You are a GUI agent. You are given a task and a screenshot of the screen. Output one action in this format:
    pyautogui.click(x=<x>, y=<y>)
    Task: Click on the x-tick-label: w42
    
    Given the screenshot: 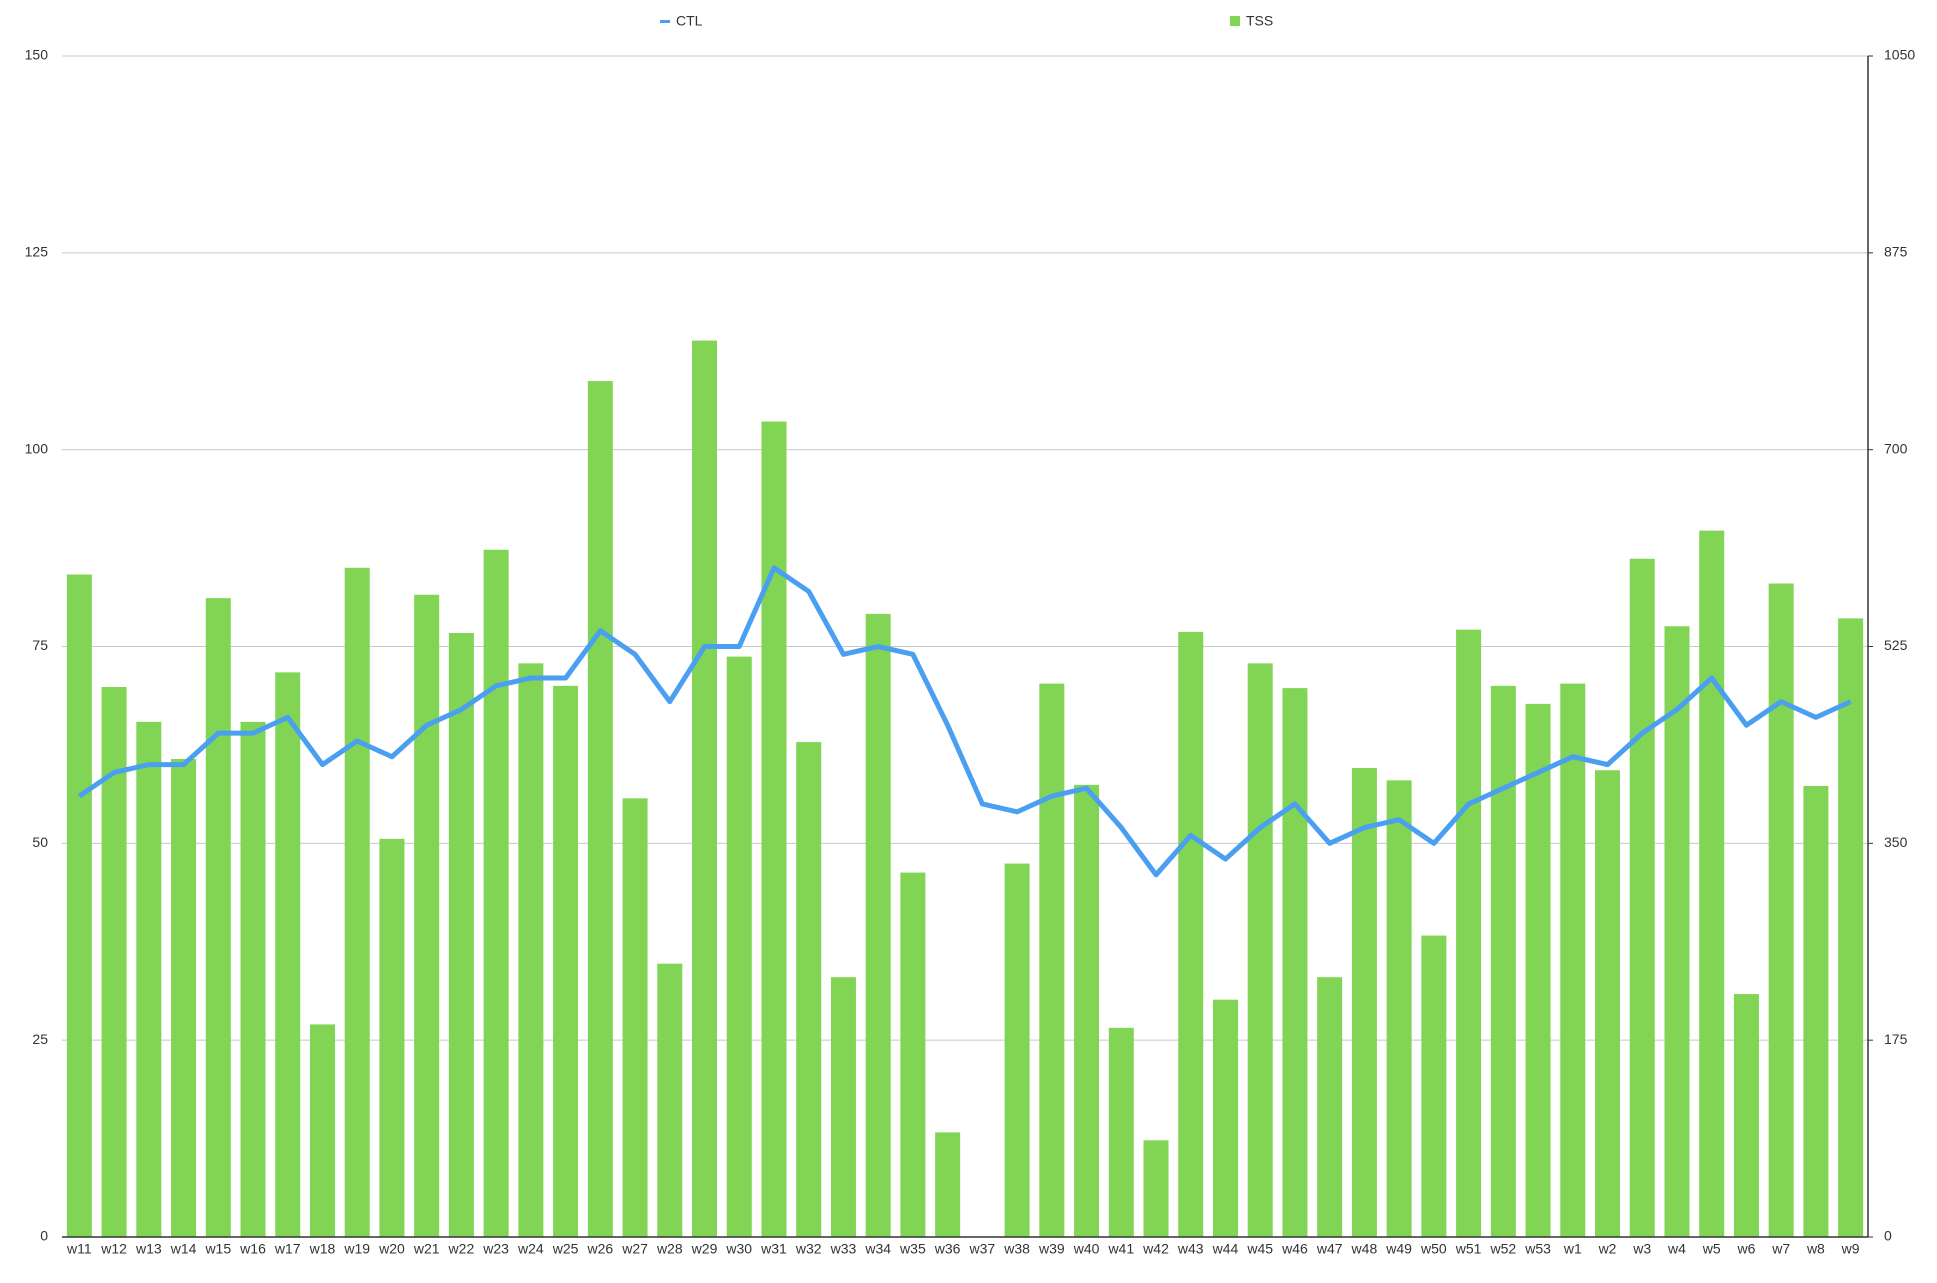 What is the action you would take?
    pyautogui.click(x=1155, y=1249)
    